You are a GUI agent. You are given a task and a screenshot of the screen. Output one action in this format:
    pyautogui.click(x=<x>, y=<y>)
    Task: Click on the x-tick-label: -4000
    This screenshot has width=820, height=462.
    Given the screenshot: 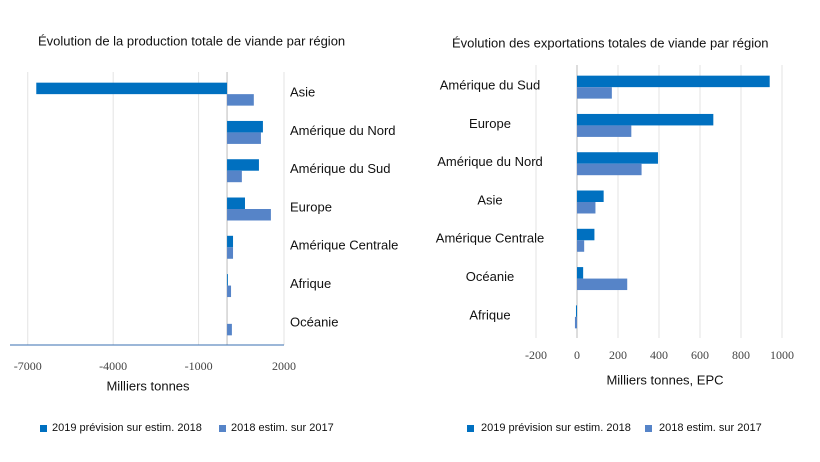 What is the action you would take?
    pyautogui.click(x=113, y=366)
    